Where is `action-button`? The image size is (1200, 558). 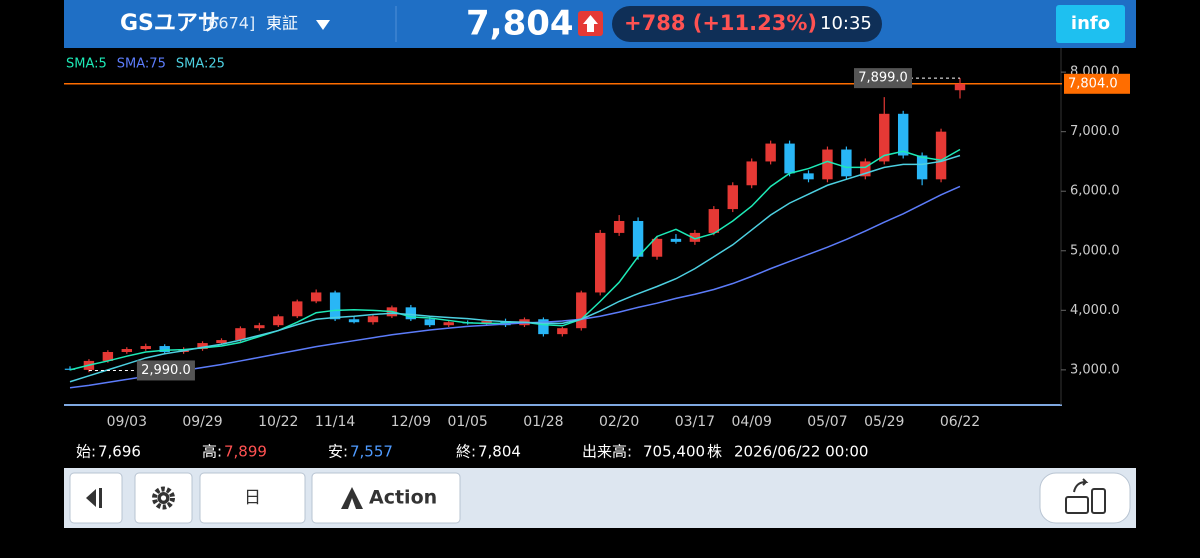 action-button is located at coordinates (386, 498).